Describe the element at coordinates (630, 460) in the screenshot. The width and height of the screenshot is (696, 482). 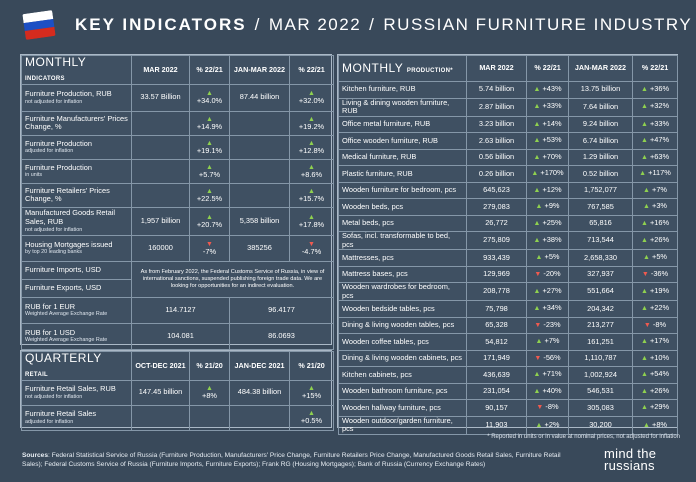
I see `logo: mind the russians` at that location.